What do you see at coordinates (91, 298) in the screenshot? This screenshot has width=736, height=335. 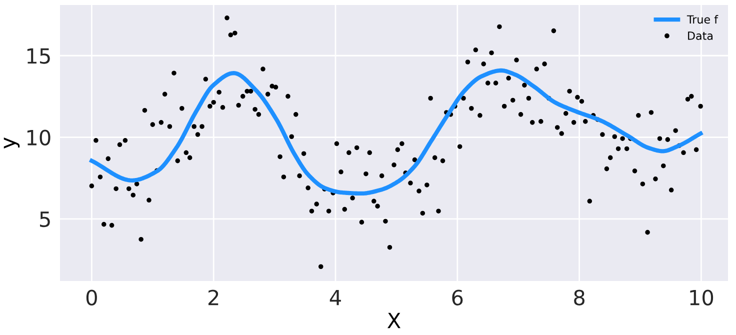 I see `x-tick-label: 0` at bounding box center [91, 298].